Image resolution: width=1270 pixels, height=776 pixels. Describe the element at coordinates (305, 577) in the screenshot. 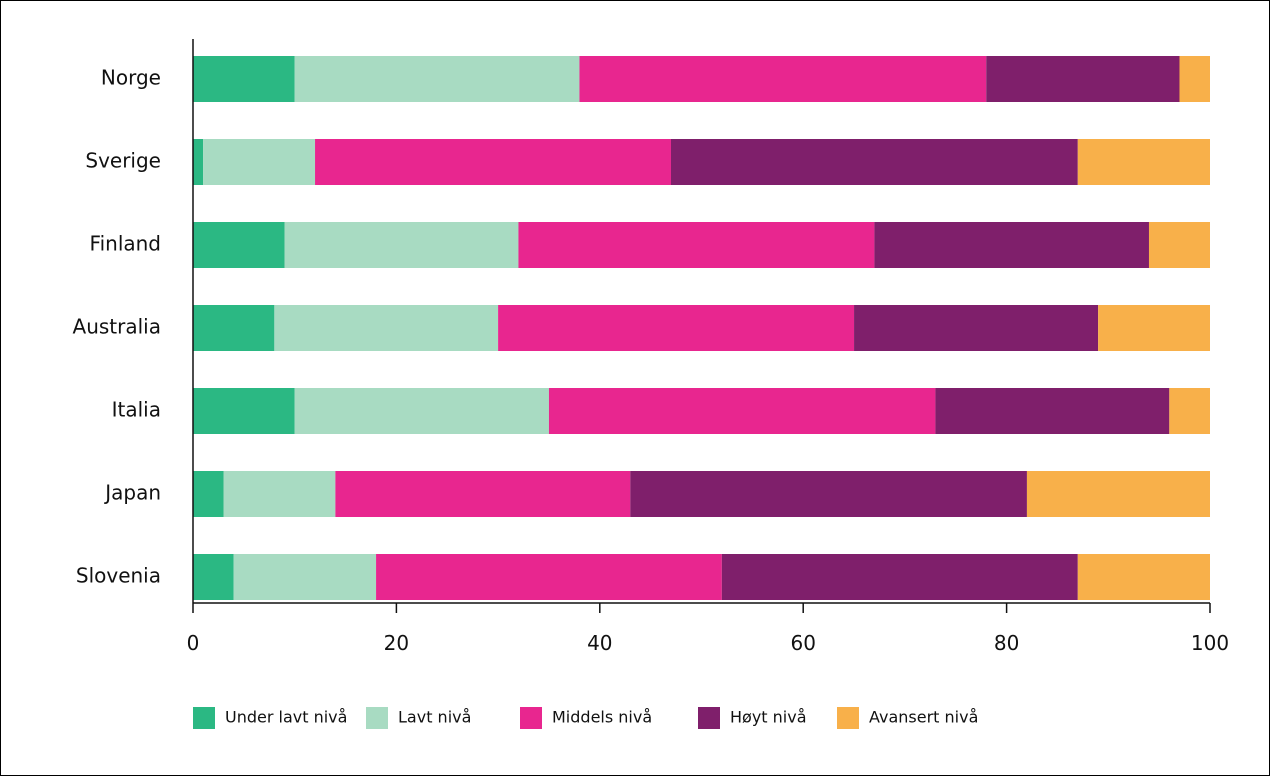

I see `bar-slovenia-lavt-niva` at that location.